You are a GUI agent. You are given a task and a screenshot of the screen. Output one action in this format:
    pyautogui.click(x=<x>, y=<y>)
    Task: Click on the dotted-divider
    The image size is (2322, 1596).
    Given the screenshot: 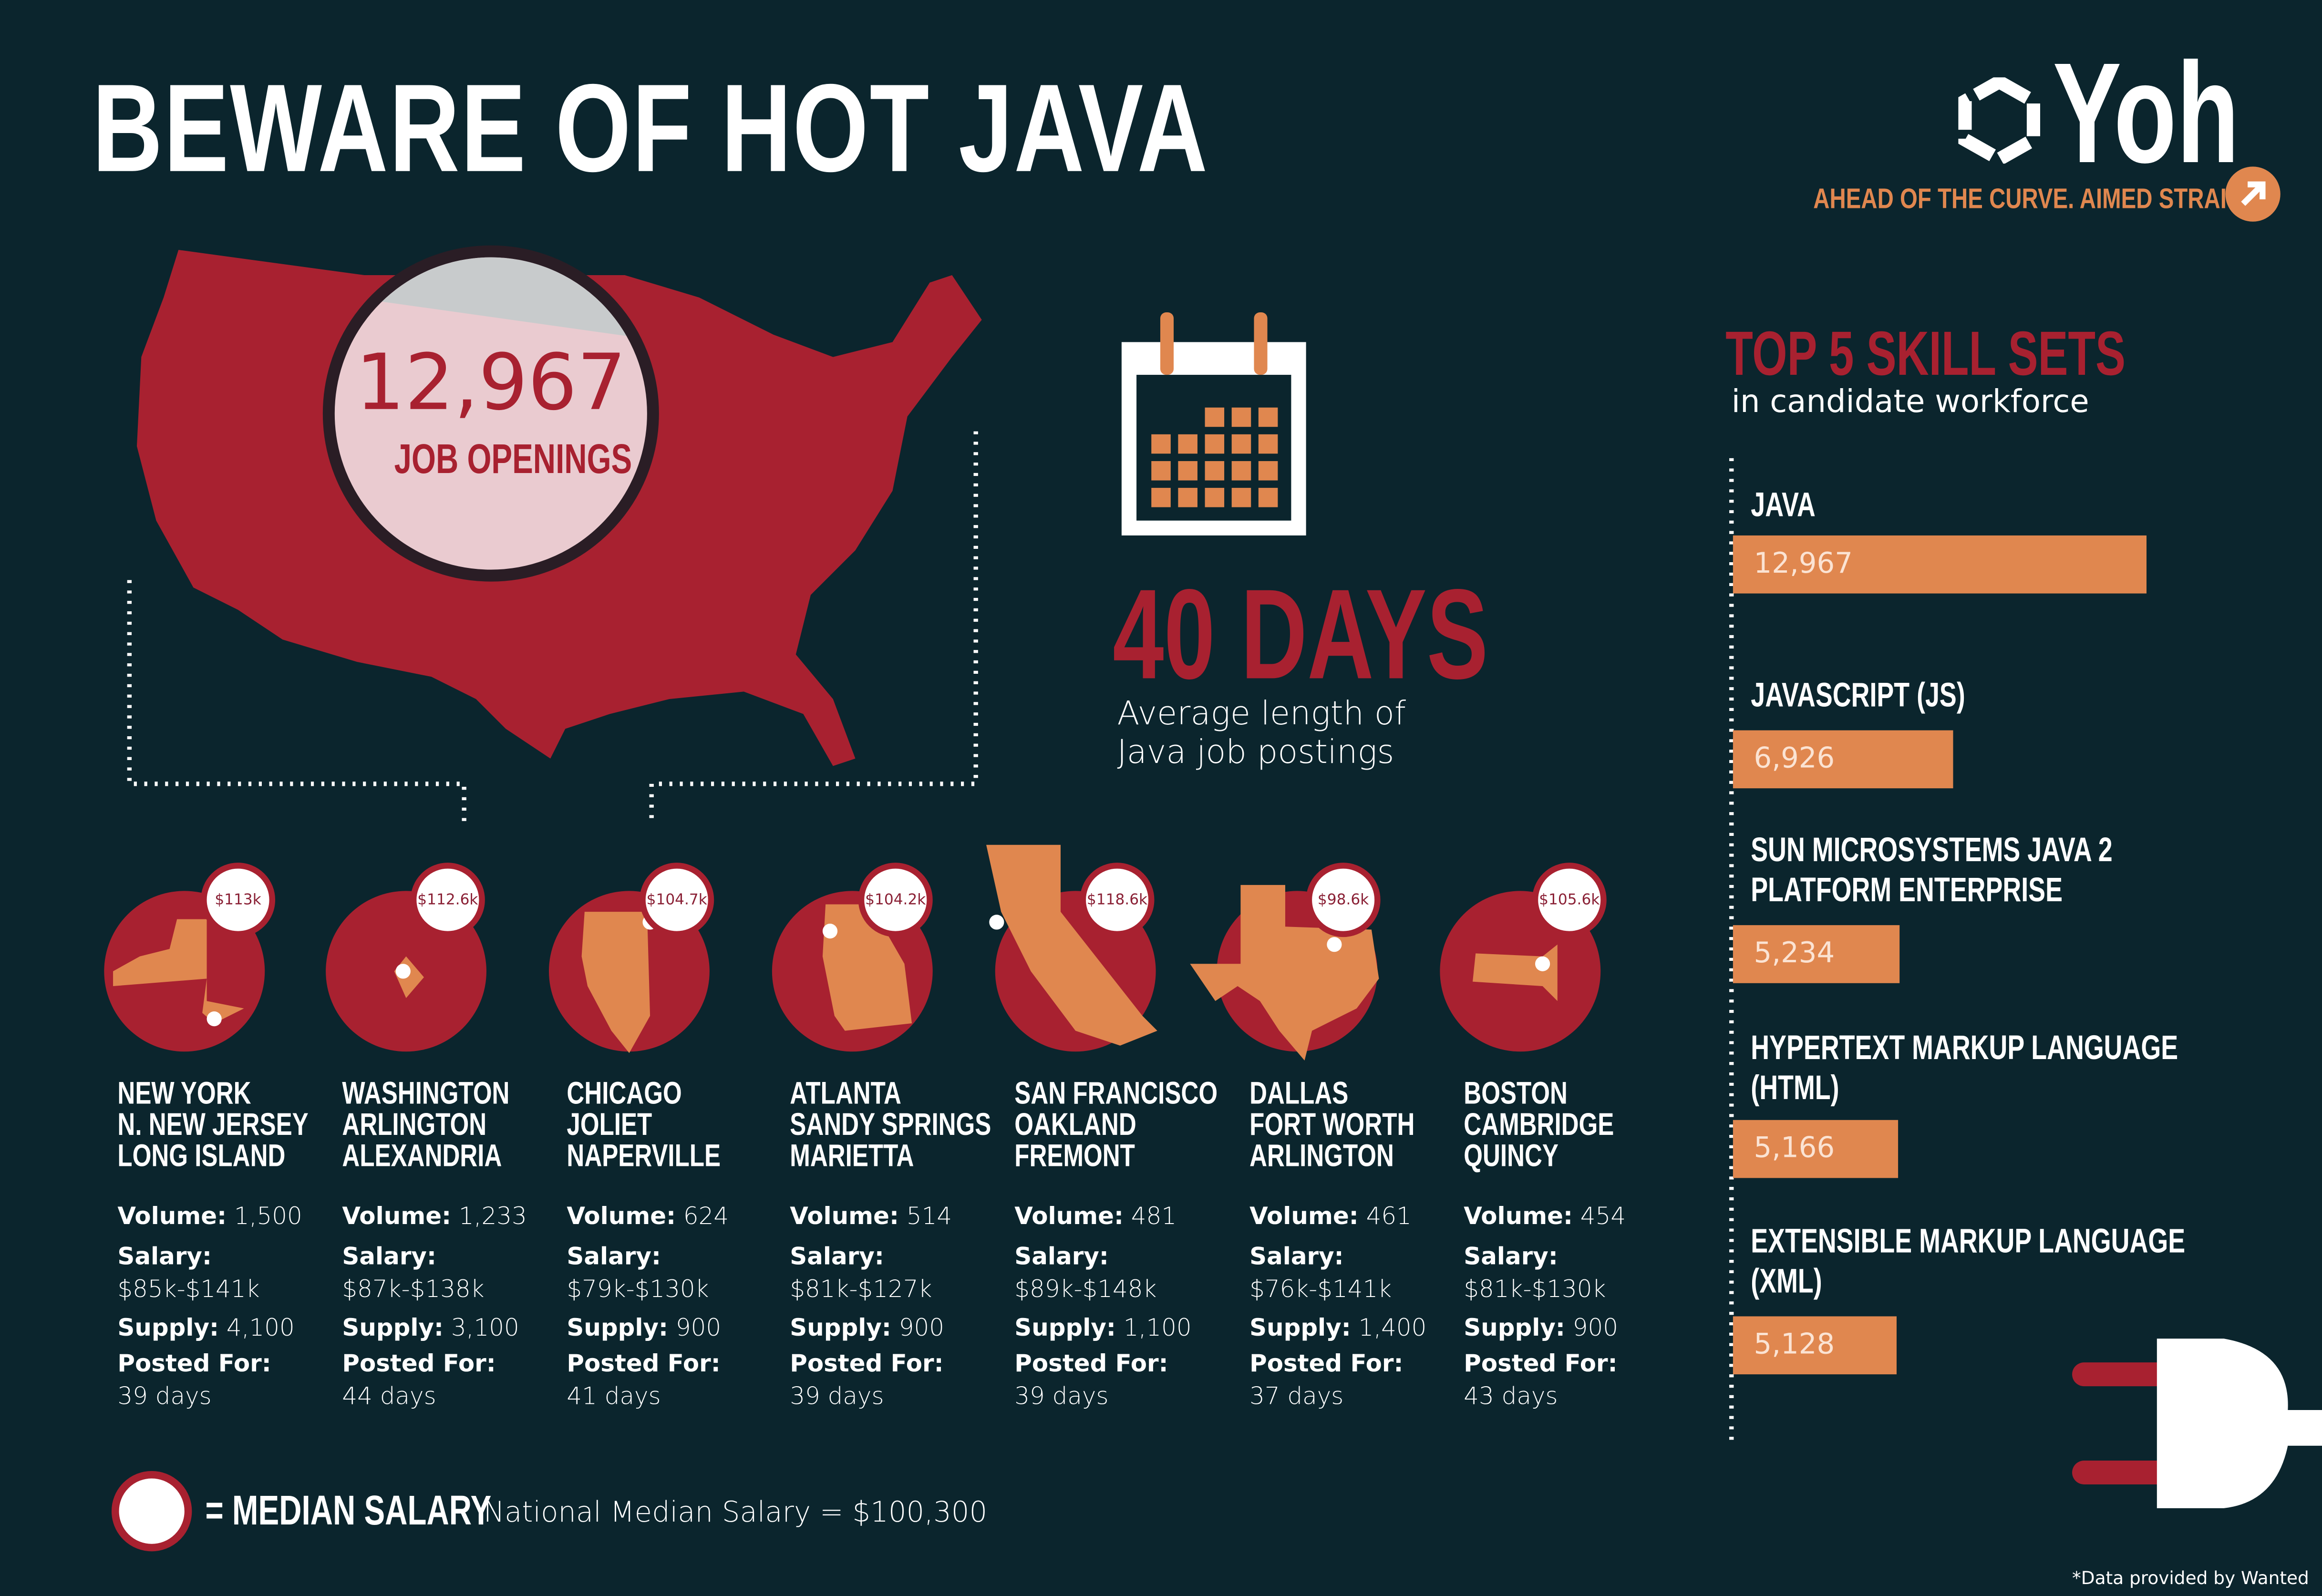 What is the action you would take?
    pyautogui.click(x=1732, y=950)
    